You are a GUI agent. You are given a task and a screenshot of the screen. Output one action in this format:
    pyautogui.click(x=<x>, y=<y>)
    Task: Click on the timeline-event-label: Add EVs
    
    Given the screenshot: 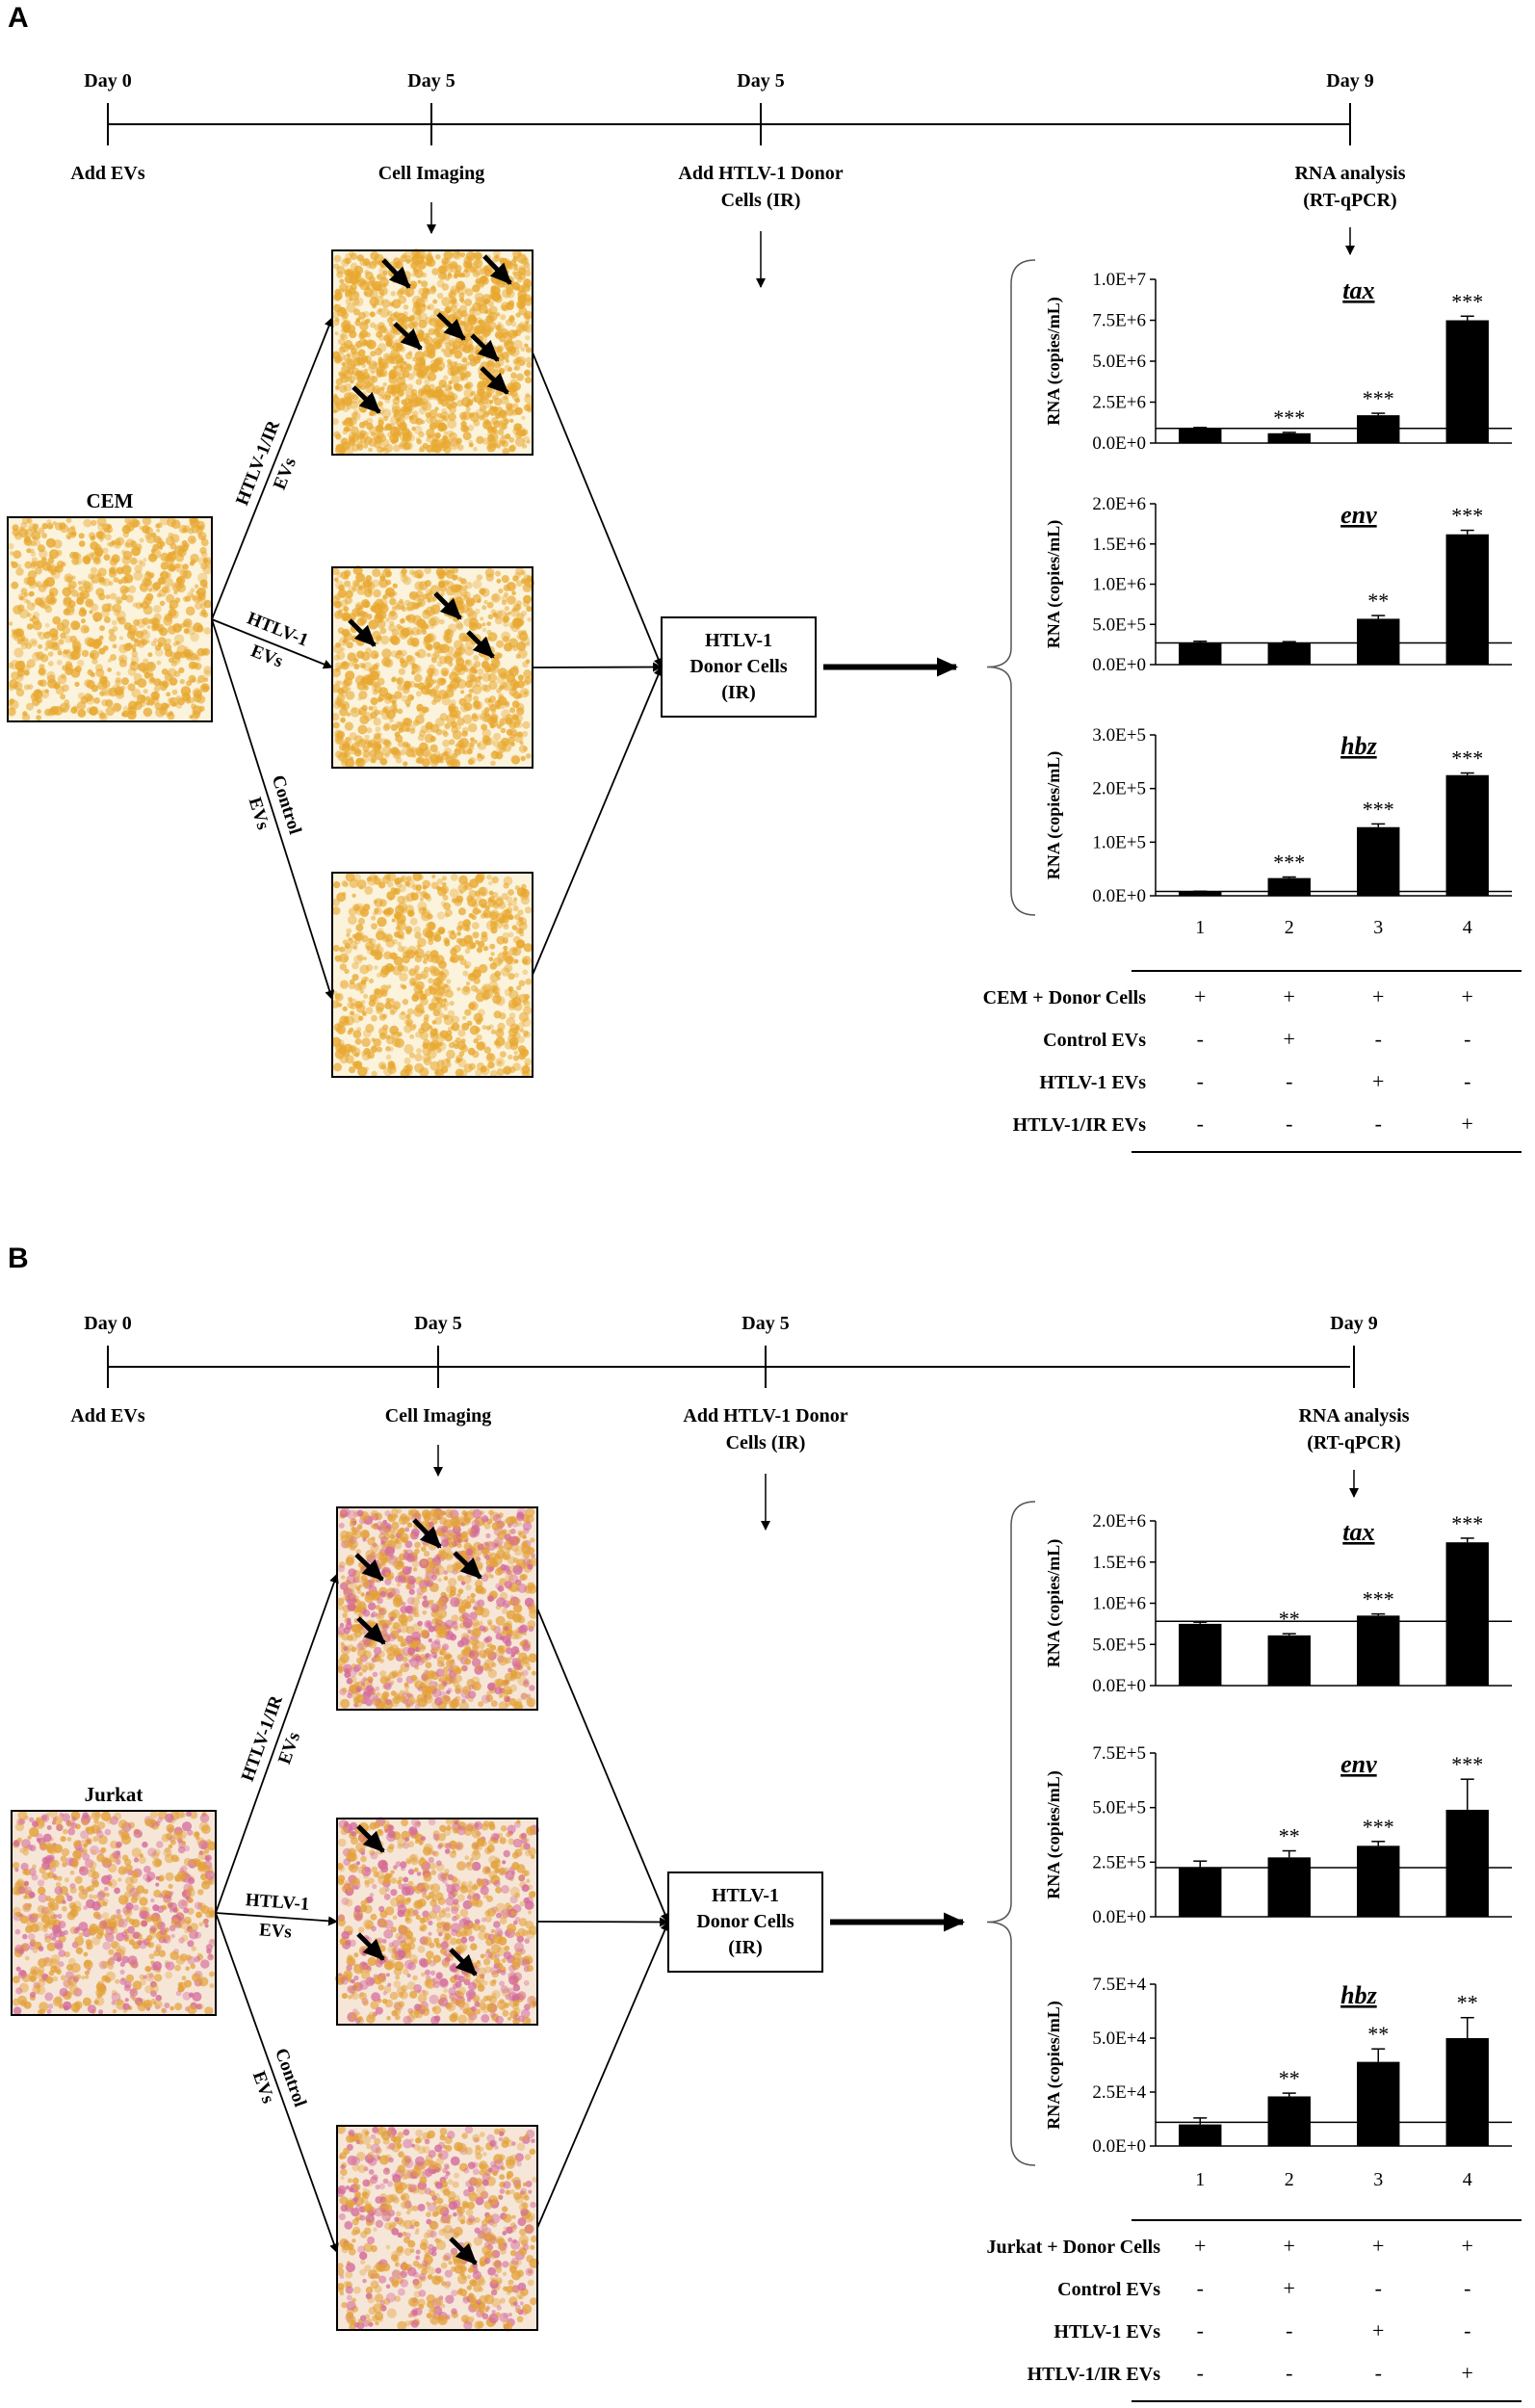 What is the action you would take?
    pyautogui.click(x=107, y=173)
    